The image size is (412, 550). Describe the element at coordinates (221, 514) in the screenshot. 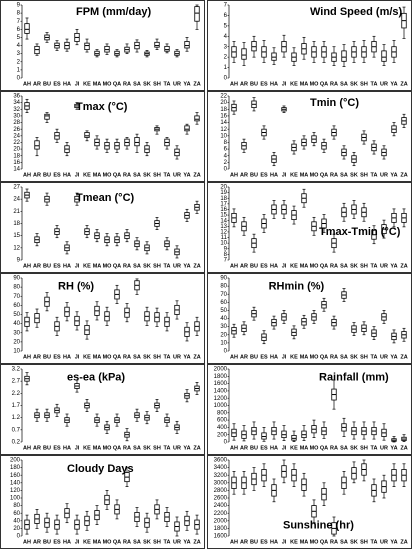

I see `y-tick-label: 2200` at that location.